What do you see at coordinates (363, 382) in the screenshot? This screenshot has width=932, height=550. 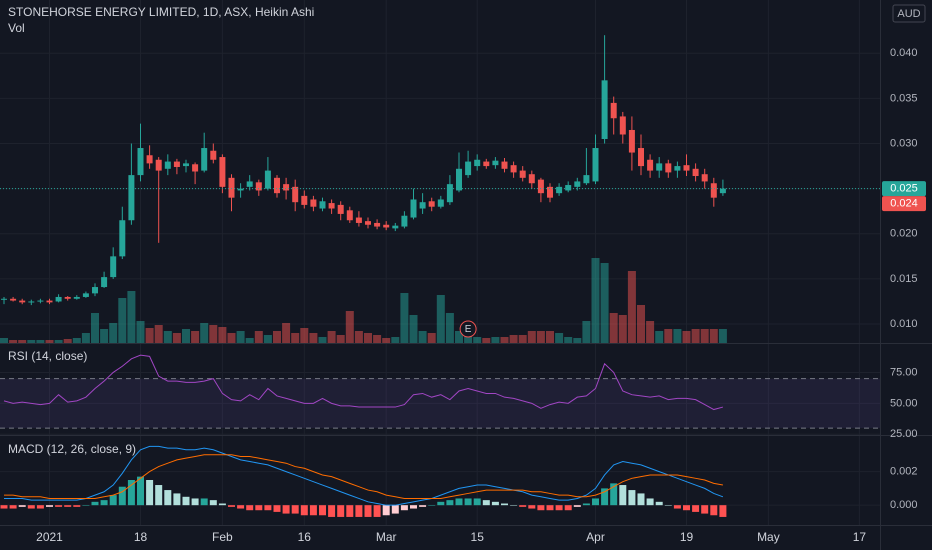 I see `rsi-line` at bounding box center [363, 382].